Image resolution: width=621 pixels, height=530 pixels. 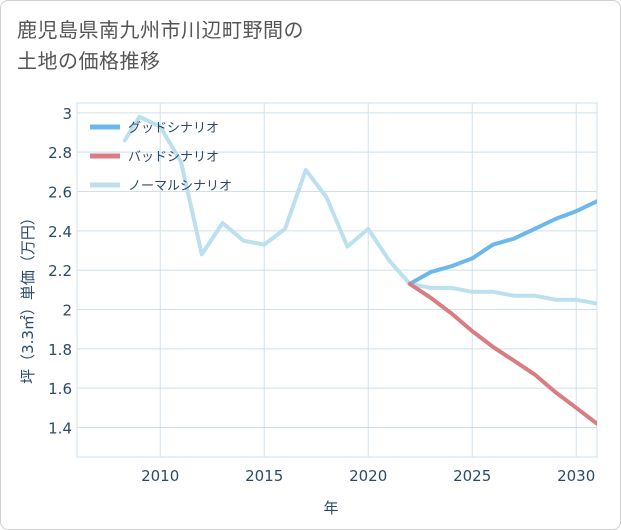 I want to click on chart-title: 鹿児島県南九州市川辺町野間の 土地の価格推移, so click(x=297, y=46).